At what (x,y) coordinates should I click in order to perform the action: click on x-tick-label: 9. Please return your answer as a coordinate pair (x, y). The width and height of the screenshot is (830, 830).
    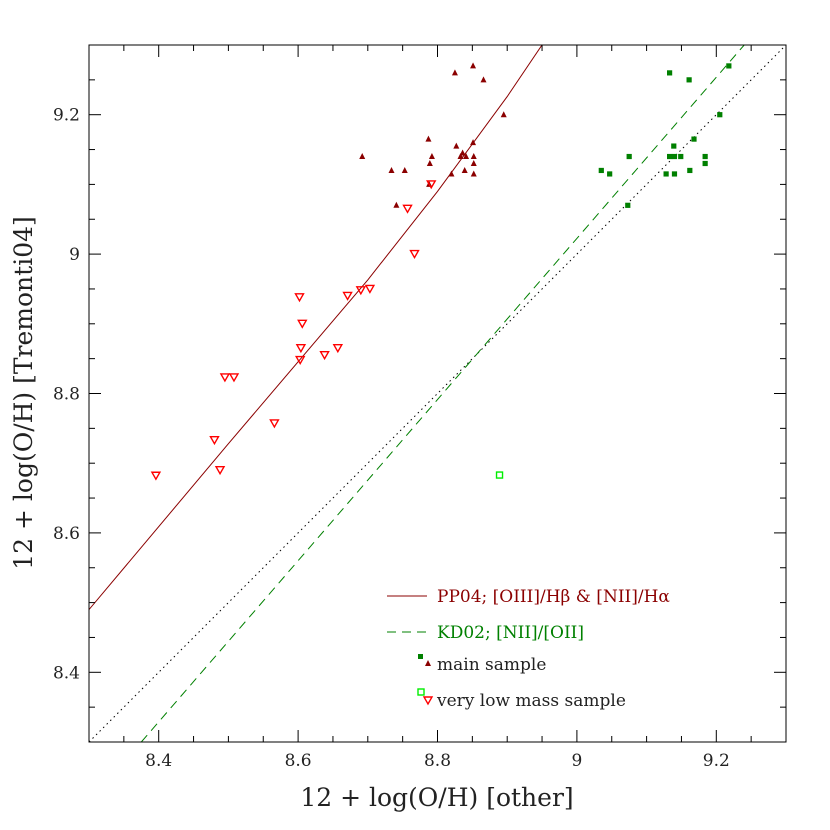
    Looking at the image, I should click on (576, 761).